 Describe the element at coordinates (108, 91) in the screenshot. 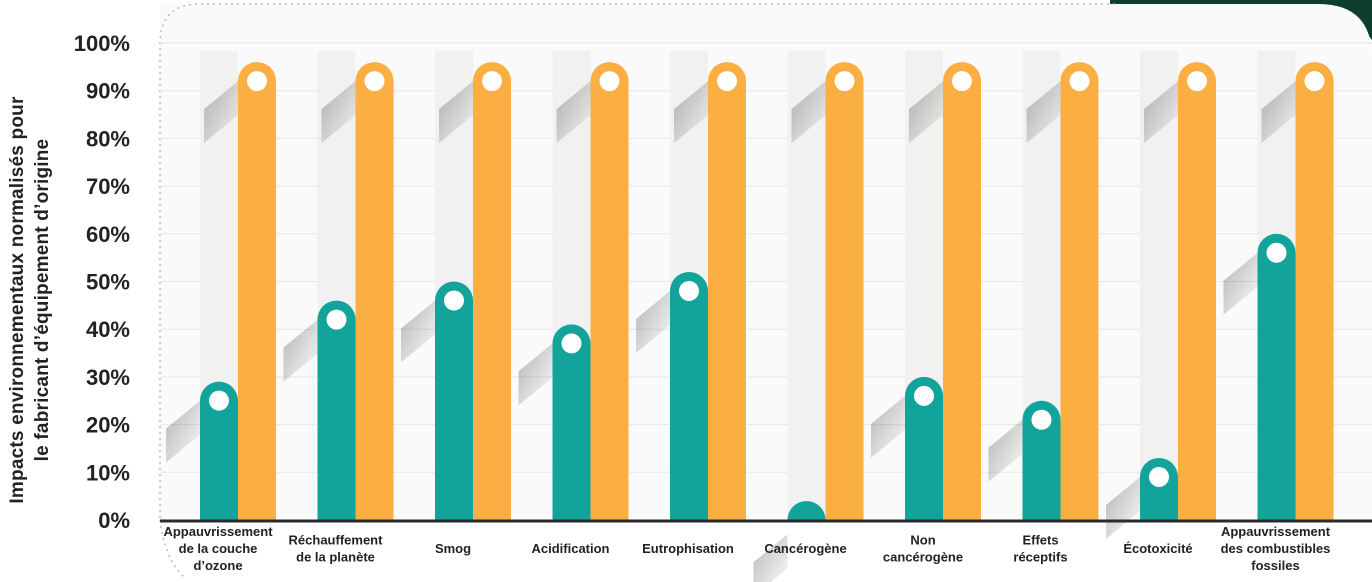

I see `y-tick-label: 90%` at that location.